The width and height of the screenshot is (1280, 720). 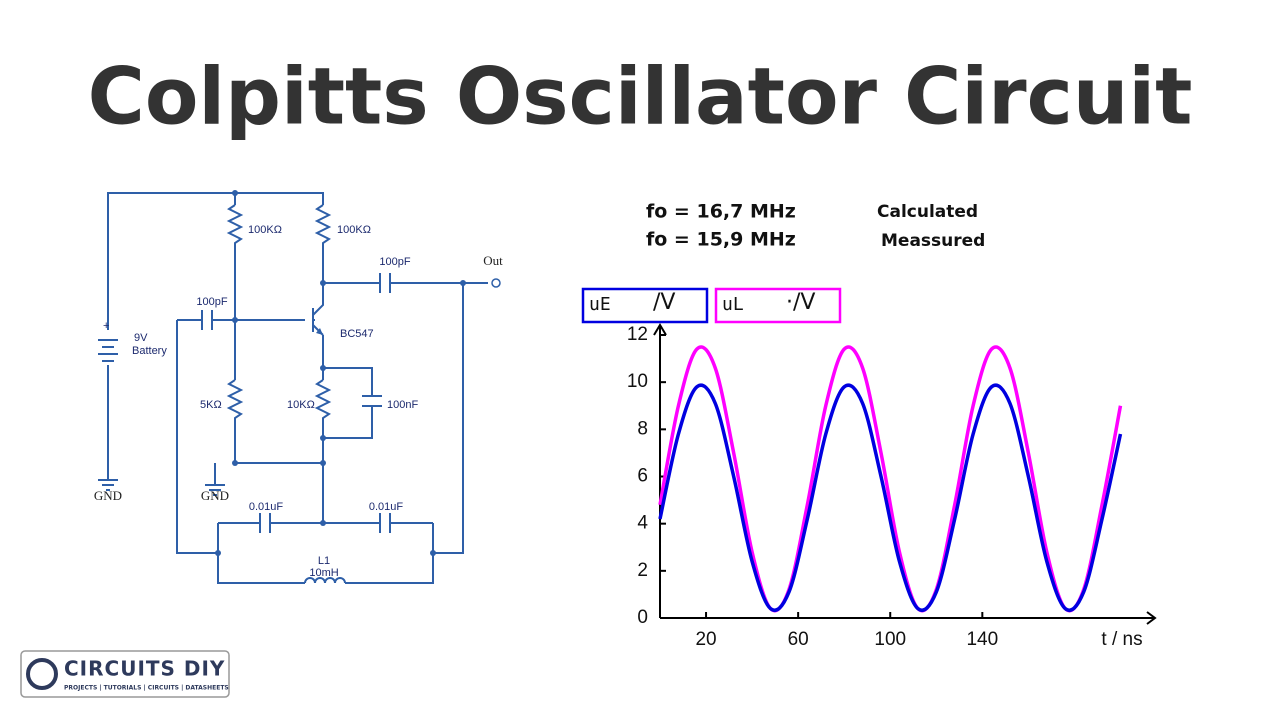 I want to click on x-tick-label: 20, so click(x=705, y=639).